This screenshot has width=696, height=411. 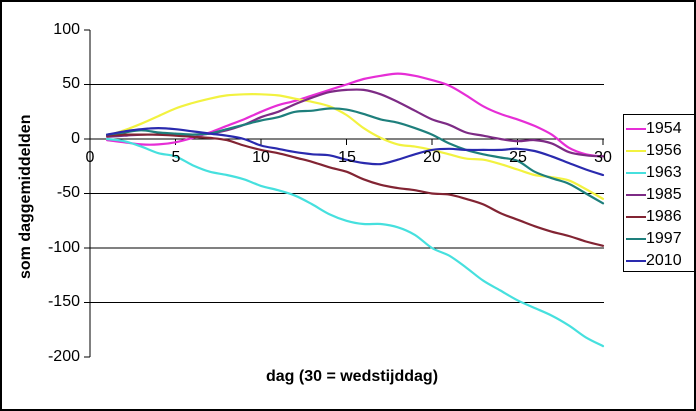 What do you see at coordinates (664, 172) in the screenshot?
I see `legend-label: 1963` at bounding box center [664, 172].